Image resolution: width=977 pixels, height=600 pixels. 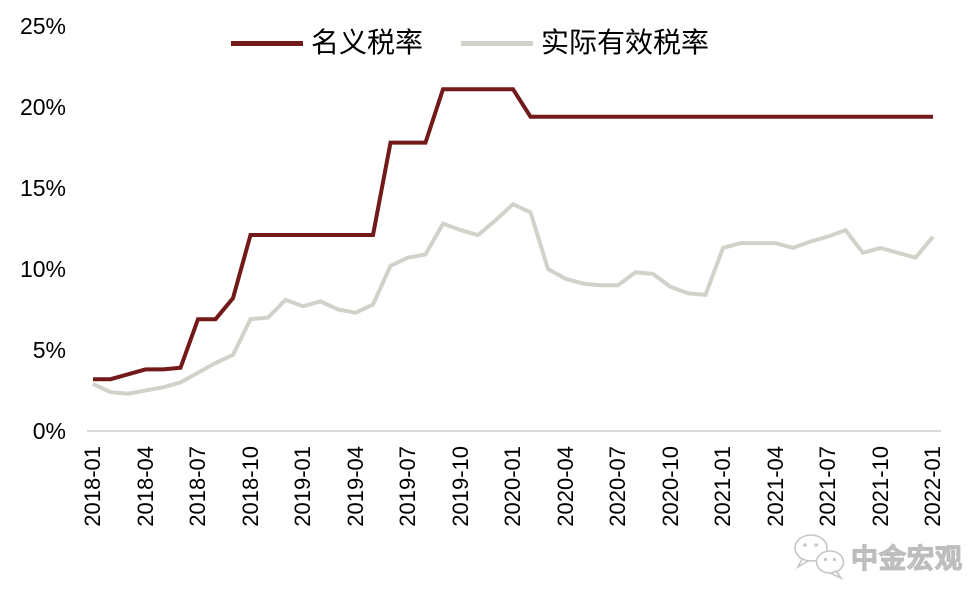 What do you see at coordinates (625, 42) in the screenshot?
I see `legend-label-effective: 实际有效税率` at bounding box center [625, 42].